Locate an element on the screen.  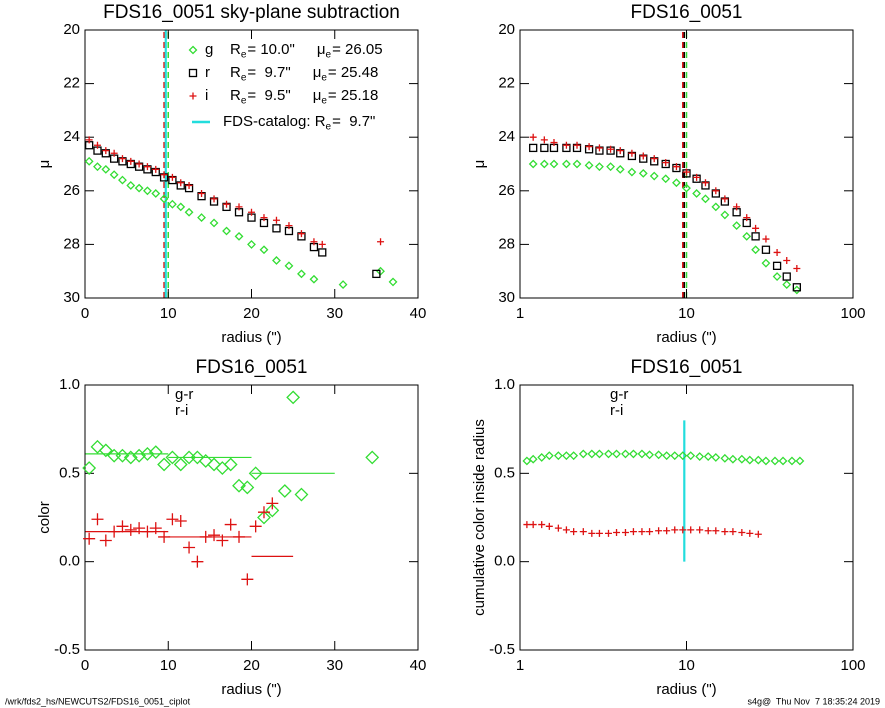
legend-label: r is located at coordinates (207, 72).